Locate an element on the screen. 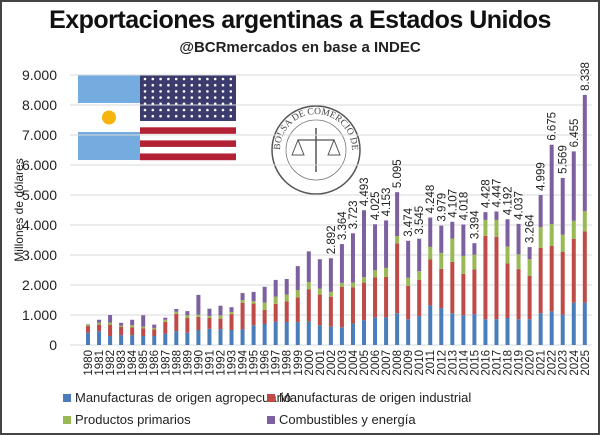  bar-segment-2-2008 is located at coordinates (397, 278).